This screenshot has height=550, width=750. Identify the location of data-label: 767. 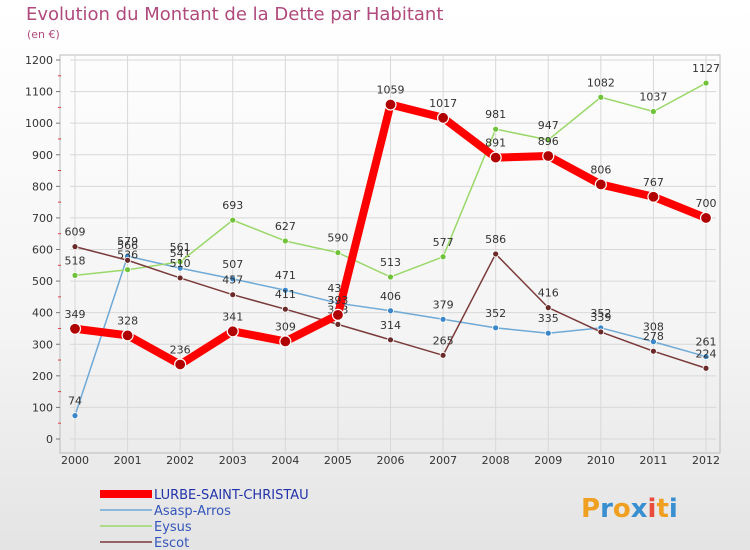
(653, 182).